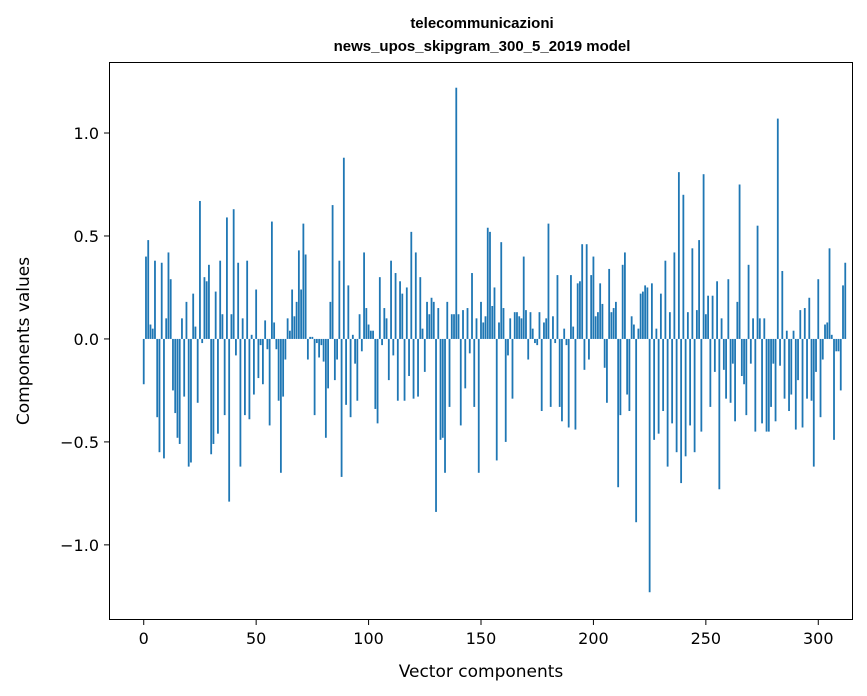 This screenshot has height=696, width=867. I want to click on x-tick-label: 0, so click(144, 638).